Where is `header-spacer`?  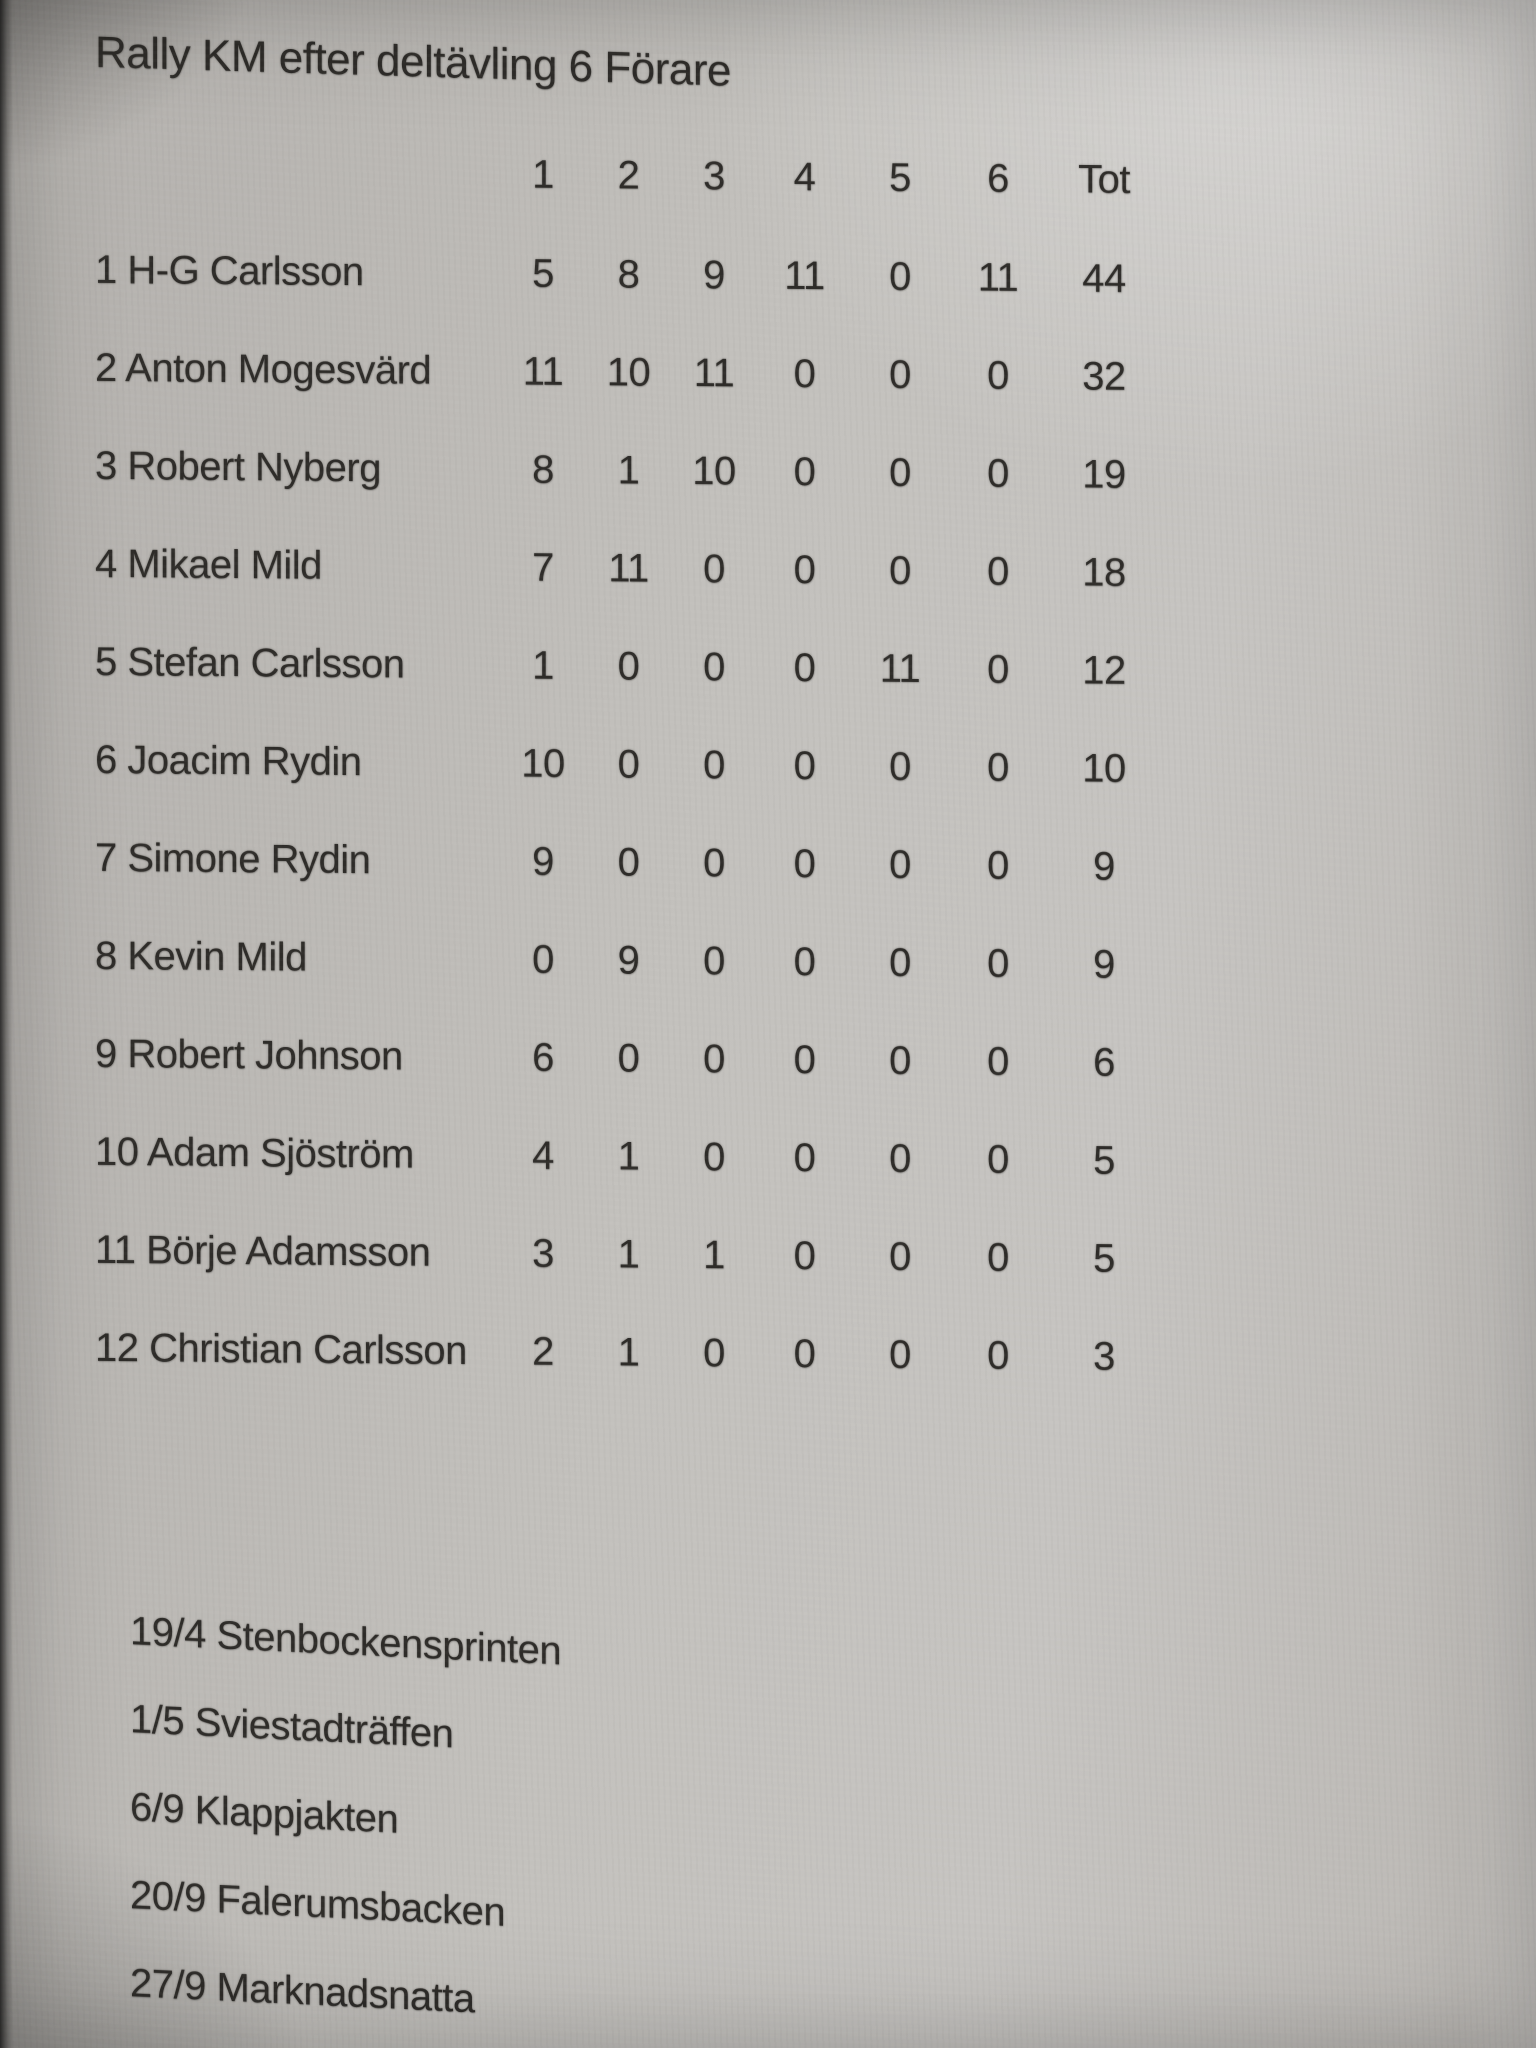
header-spacer is located at coordinates (297, 173).